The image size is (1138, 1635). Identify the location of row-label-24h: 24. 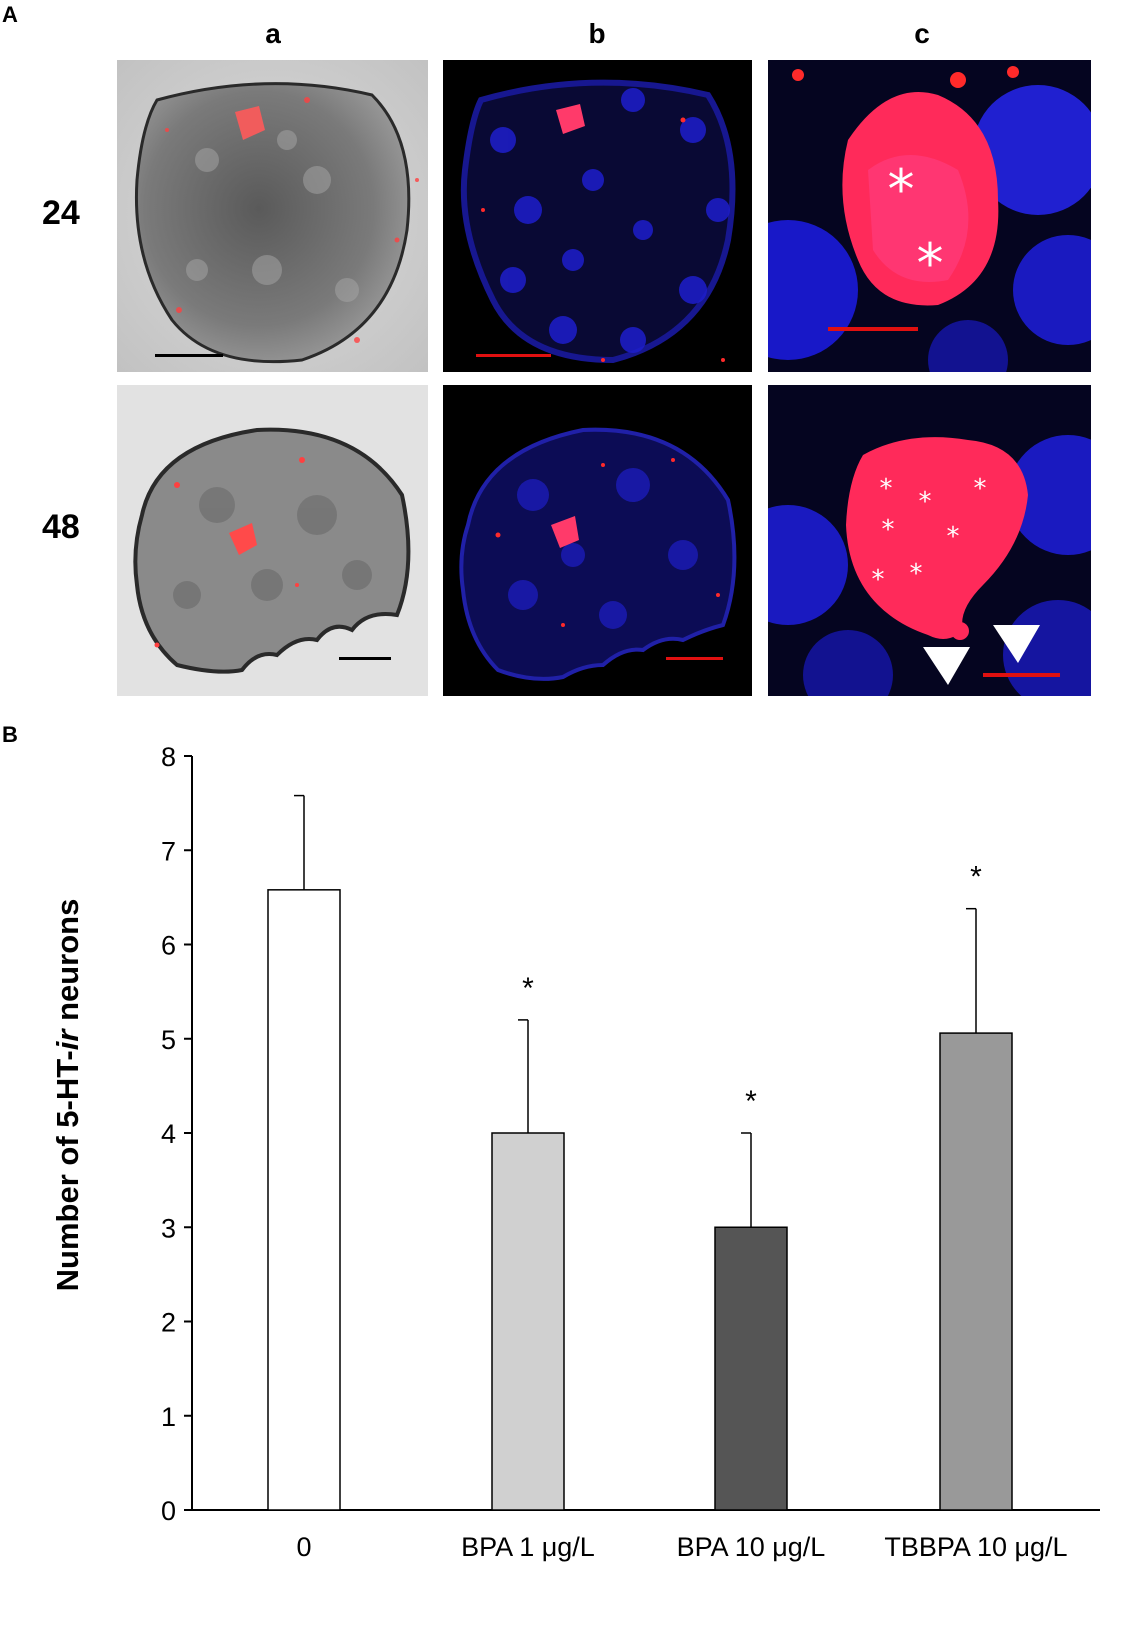
(61, 213).